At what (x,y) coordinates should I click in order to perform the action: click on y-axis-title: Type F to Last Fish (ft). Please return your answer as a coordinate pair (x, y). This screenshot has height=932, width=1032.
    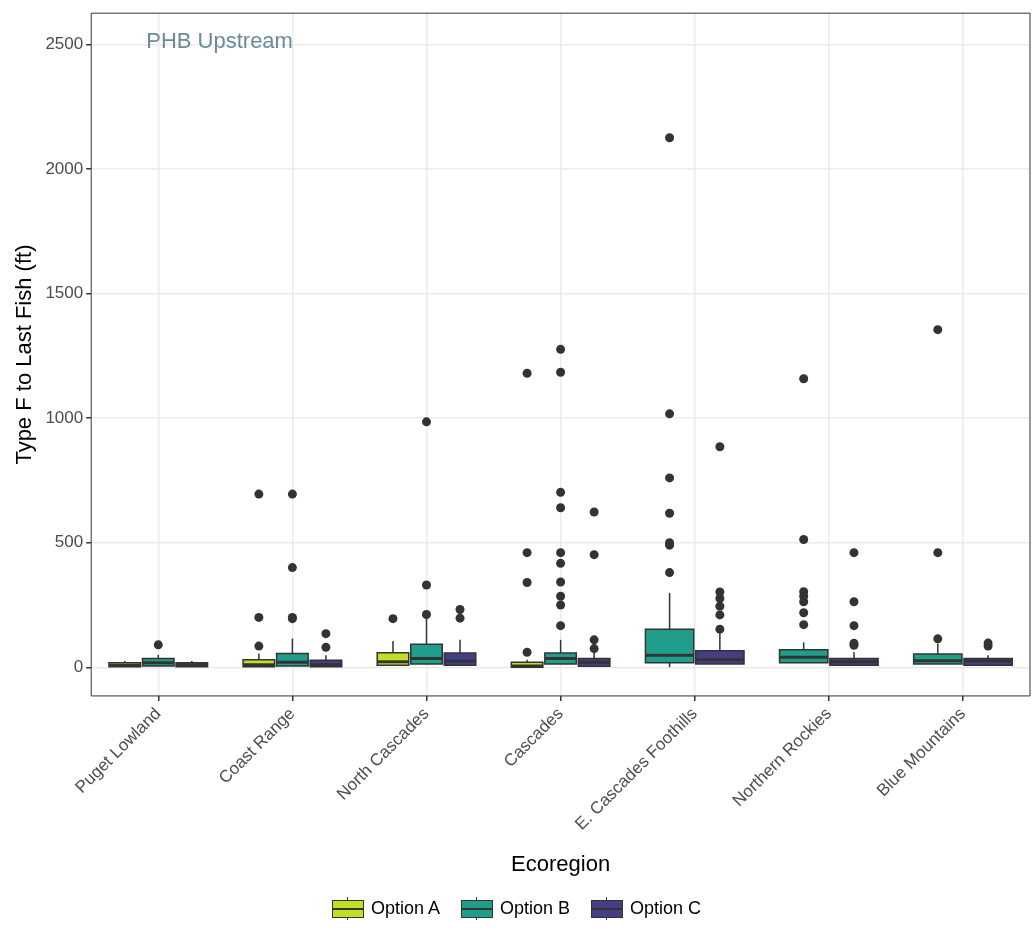
    Looking at the image, I should click on (24, 354).